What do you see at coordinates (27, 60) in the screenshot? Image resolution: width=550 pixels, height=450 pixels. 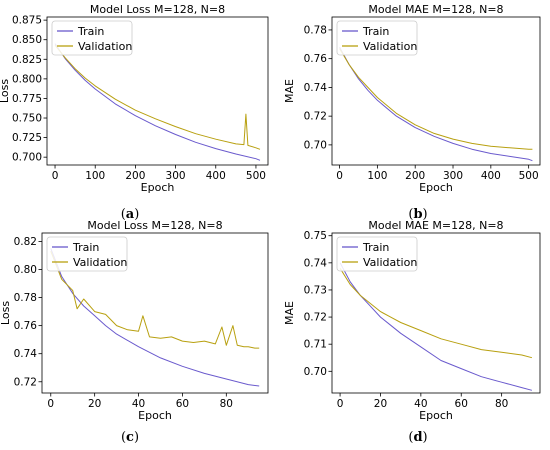 I see `y-tick-label: 0.825` at bounding box center [27, 60].